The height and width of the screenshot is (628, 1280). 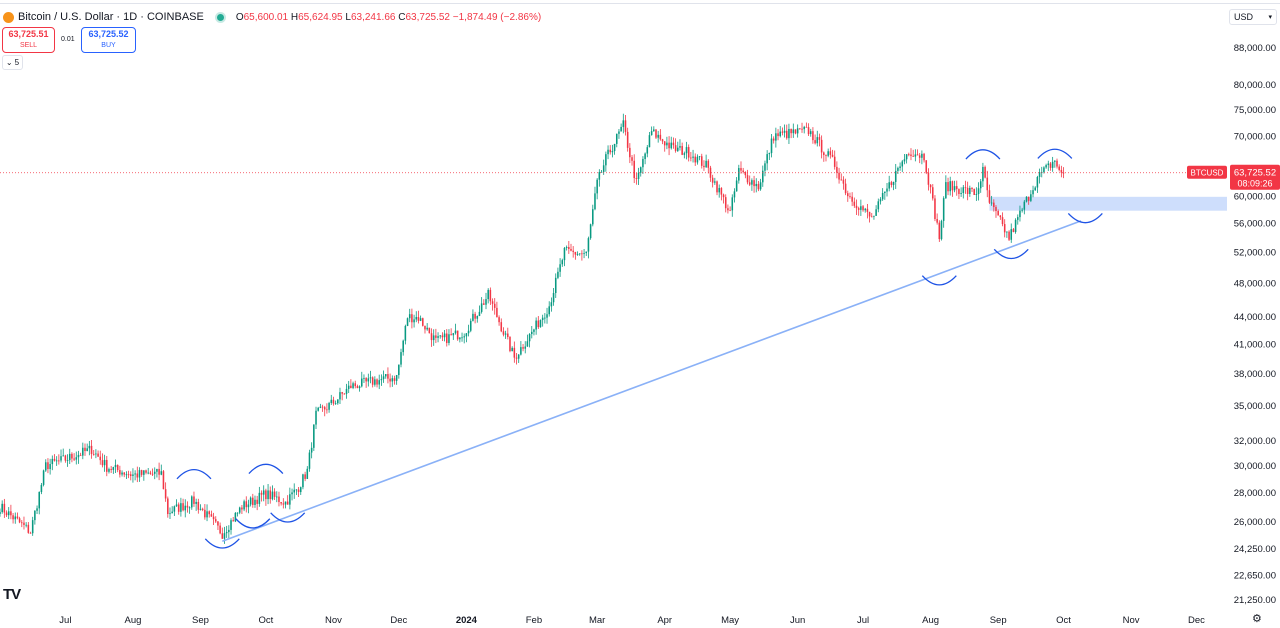 What do you see at coordinates (266, 17) in the screenshot?
I see `open-value: 65,600.01` at bounding box center [266, 17].